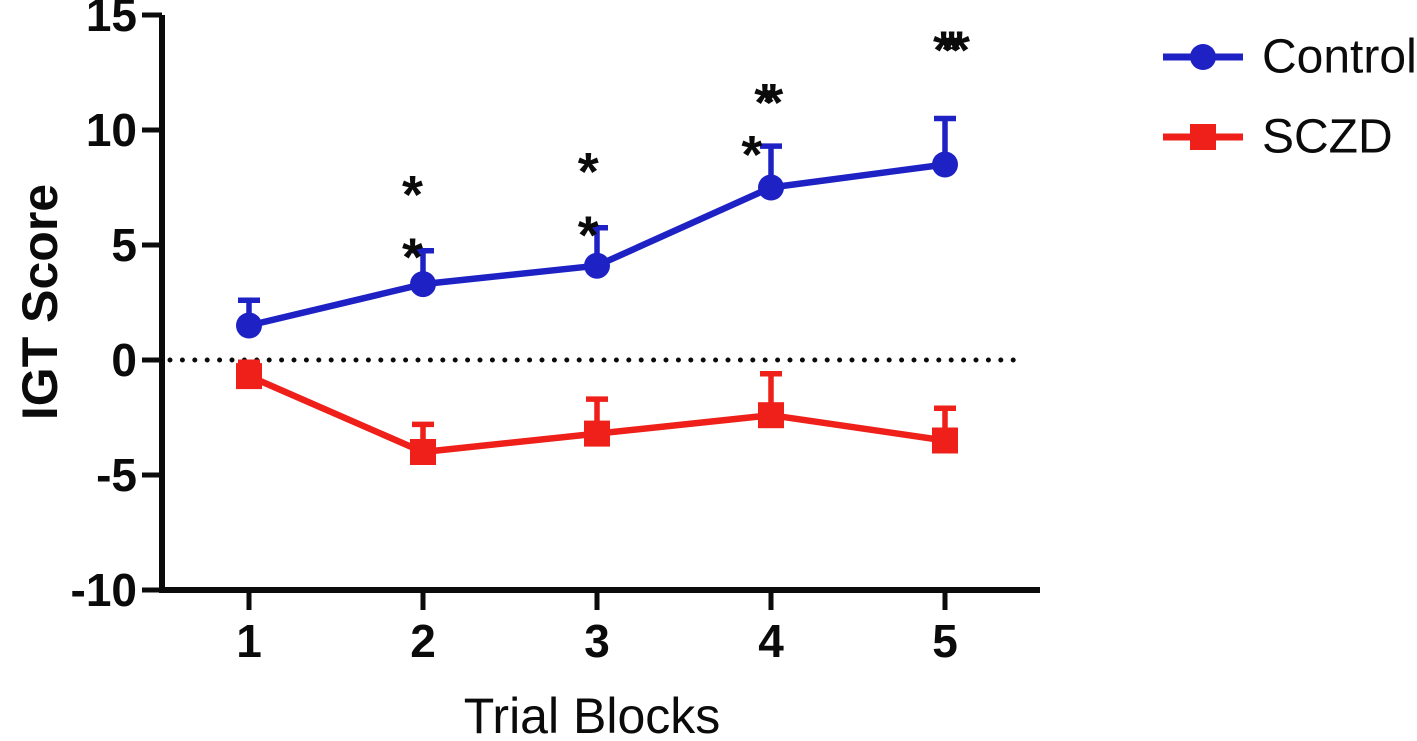 The image size is (1417, 741). What do you see at coordinates (116, 475) in the screenshot?
I see `y-tick-label: -5` at bounding box center [116, 475].